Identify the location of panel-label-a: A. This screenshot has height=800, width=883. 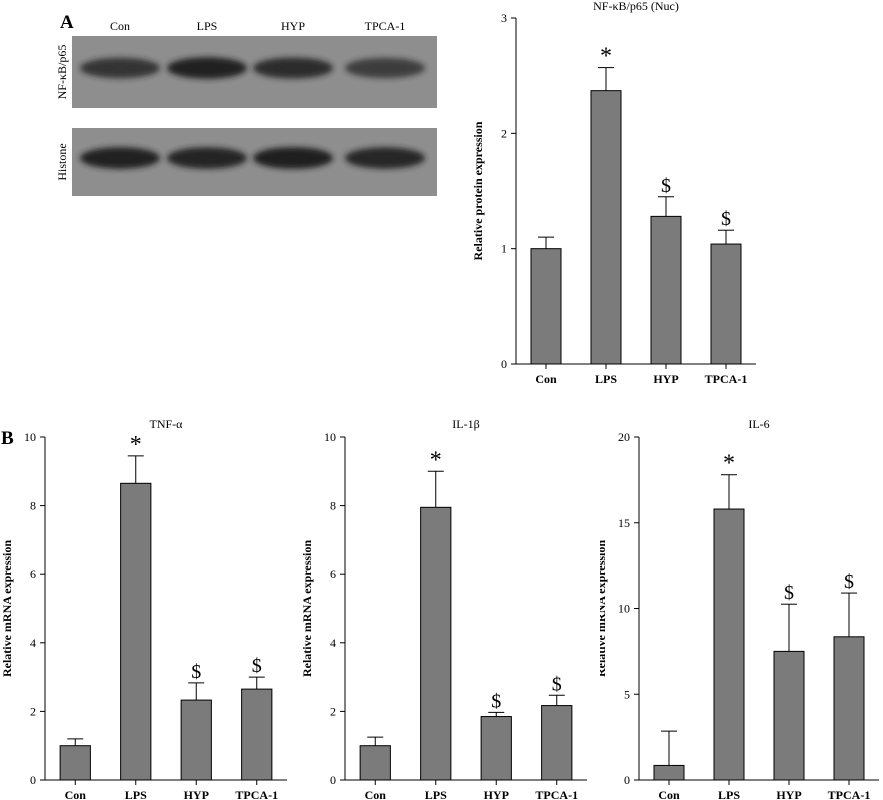
(67, 22).